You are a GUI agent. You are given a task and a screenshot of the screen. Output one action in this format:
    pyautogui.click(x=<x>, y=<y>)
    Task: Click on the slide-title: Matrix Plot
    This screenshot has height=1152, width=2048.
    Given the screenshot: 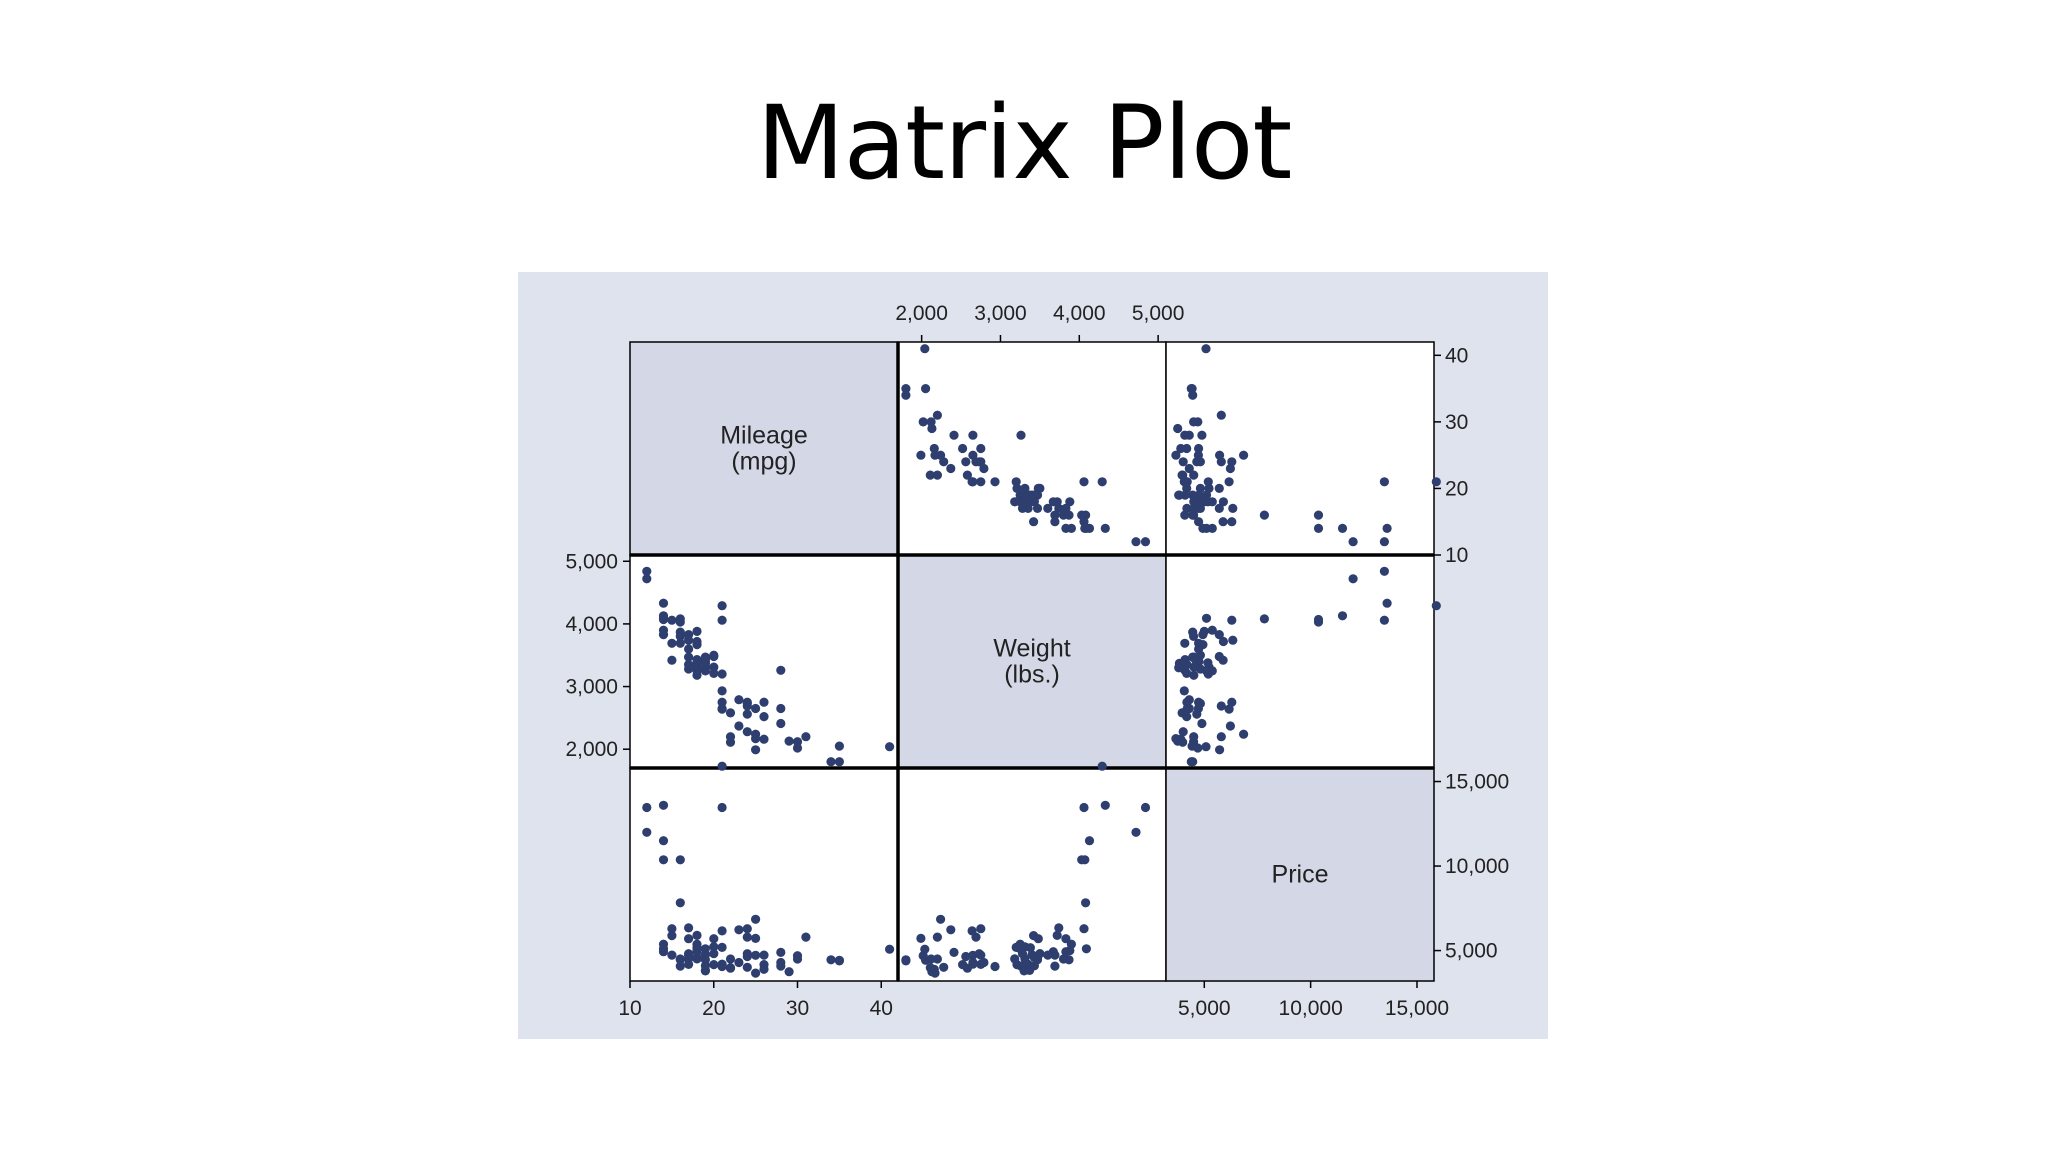 What is the action you would take?
    pyautogui.click(x=1024, y=143)
    